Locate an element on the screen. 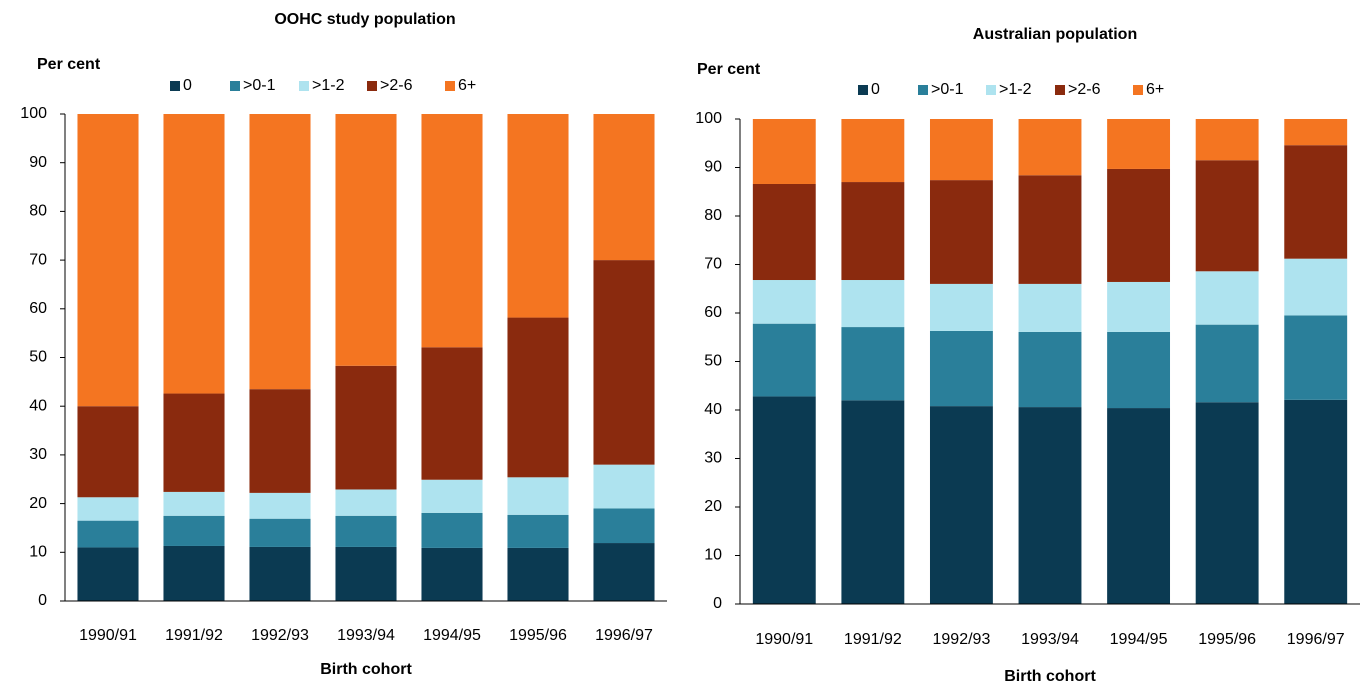  chart-title: Australian population is located at coordinates (1055, 34).